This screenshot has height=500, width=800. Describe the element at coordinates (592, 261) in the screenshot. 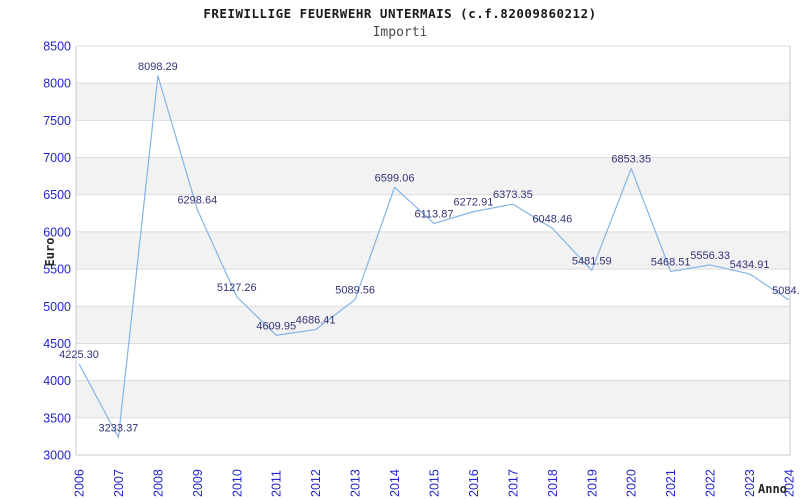

I see `point-value-label: 5481.59` at that location.